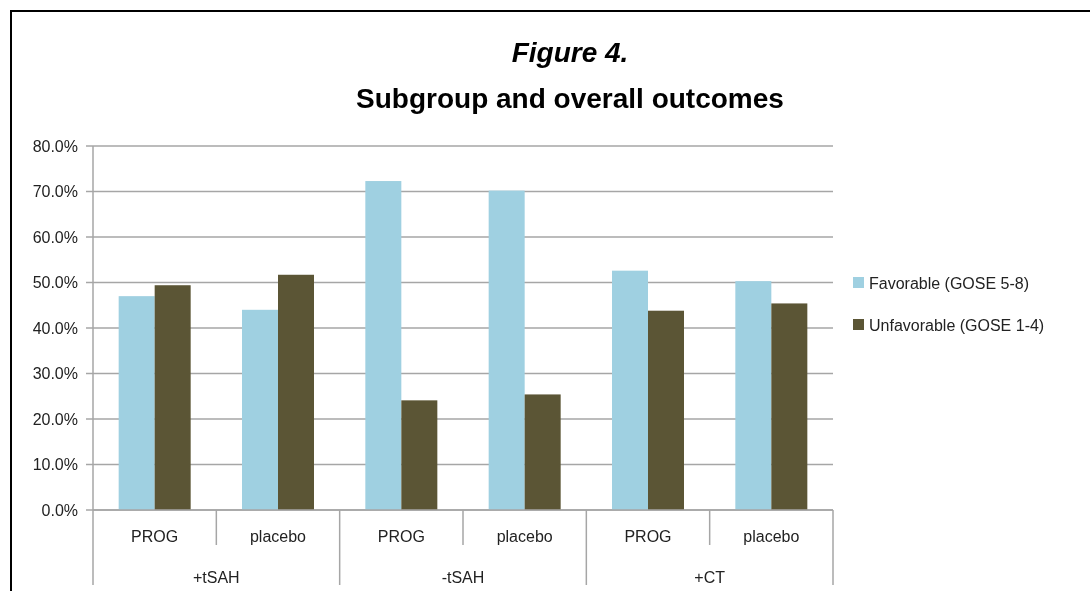  Describe the element at coordinates (710, 577) in the screenshot. I see `text: +CT` at that location.